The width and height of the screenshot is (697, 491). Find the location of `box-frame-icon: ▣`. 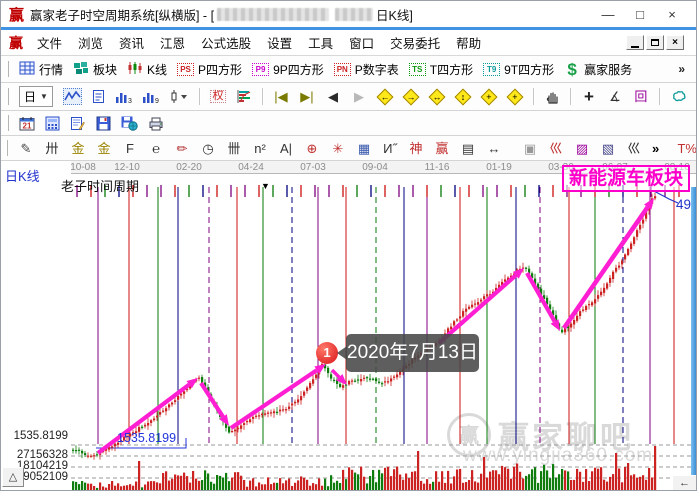

box-frame-icon: ▣ is located at coordinates (530, 148).